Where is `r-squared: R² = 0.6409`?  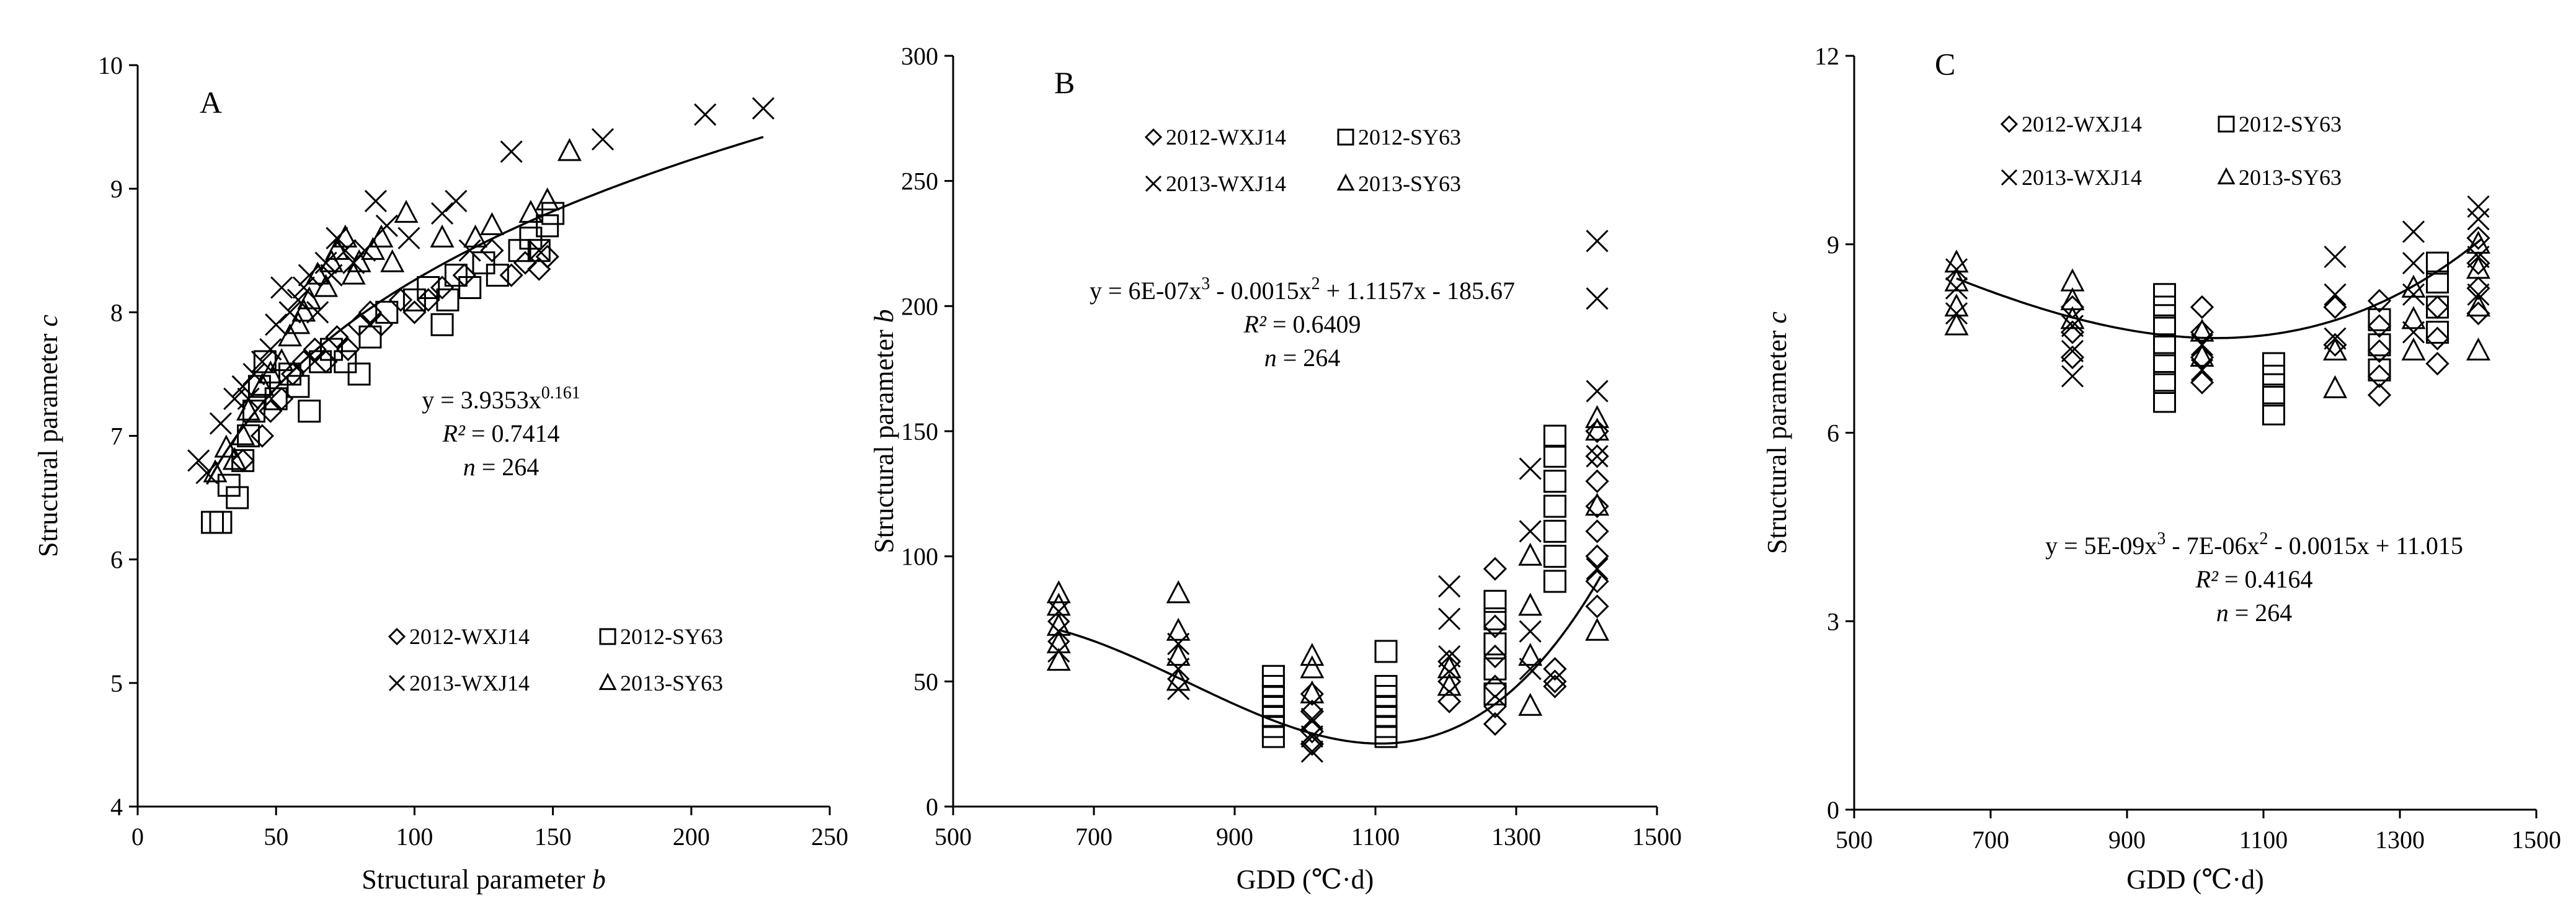 r-squared: R² = 0.6409 is located at coordinates (1302, 324).